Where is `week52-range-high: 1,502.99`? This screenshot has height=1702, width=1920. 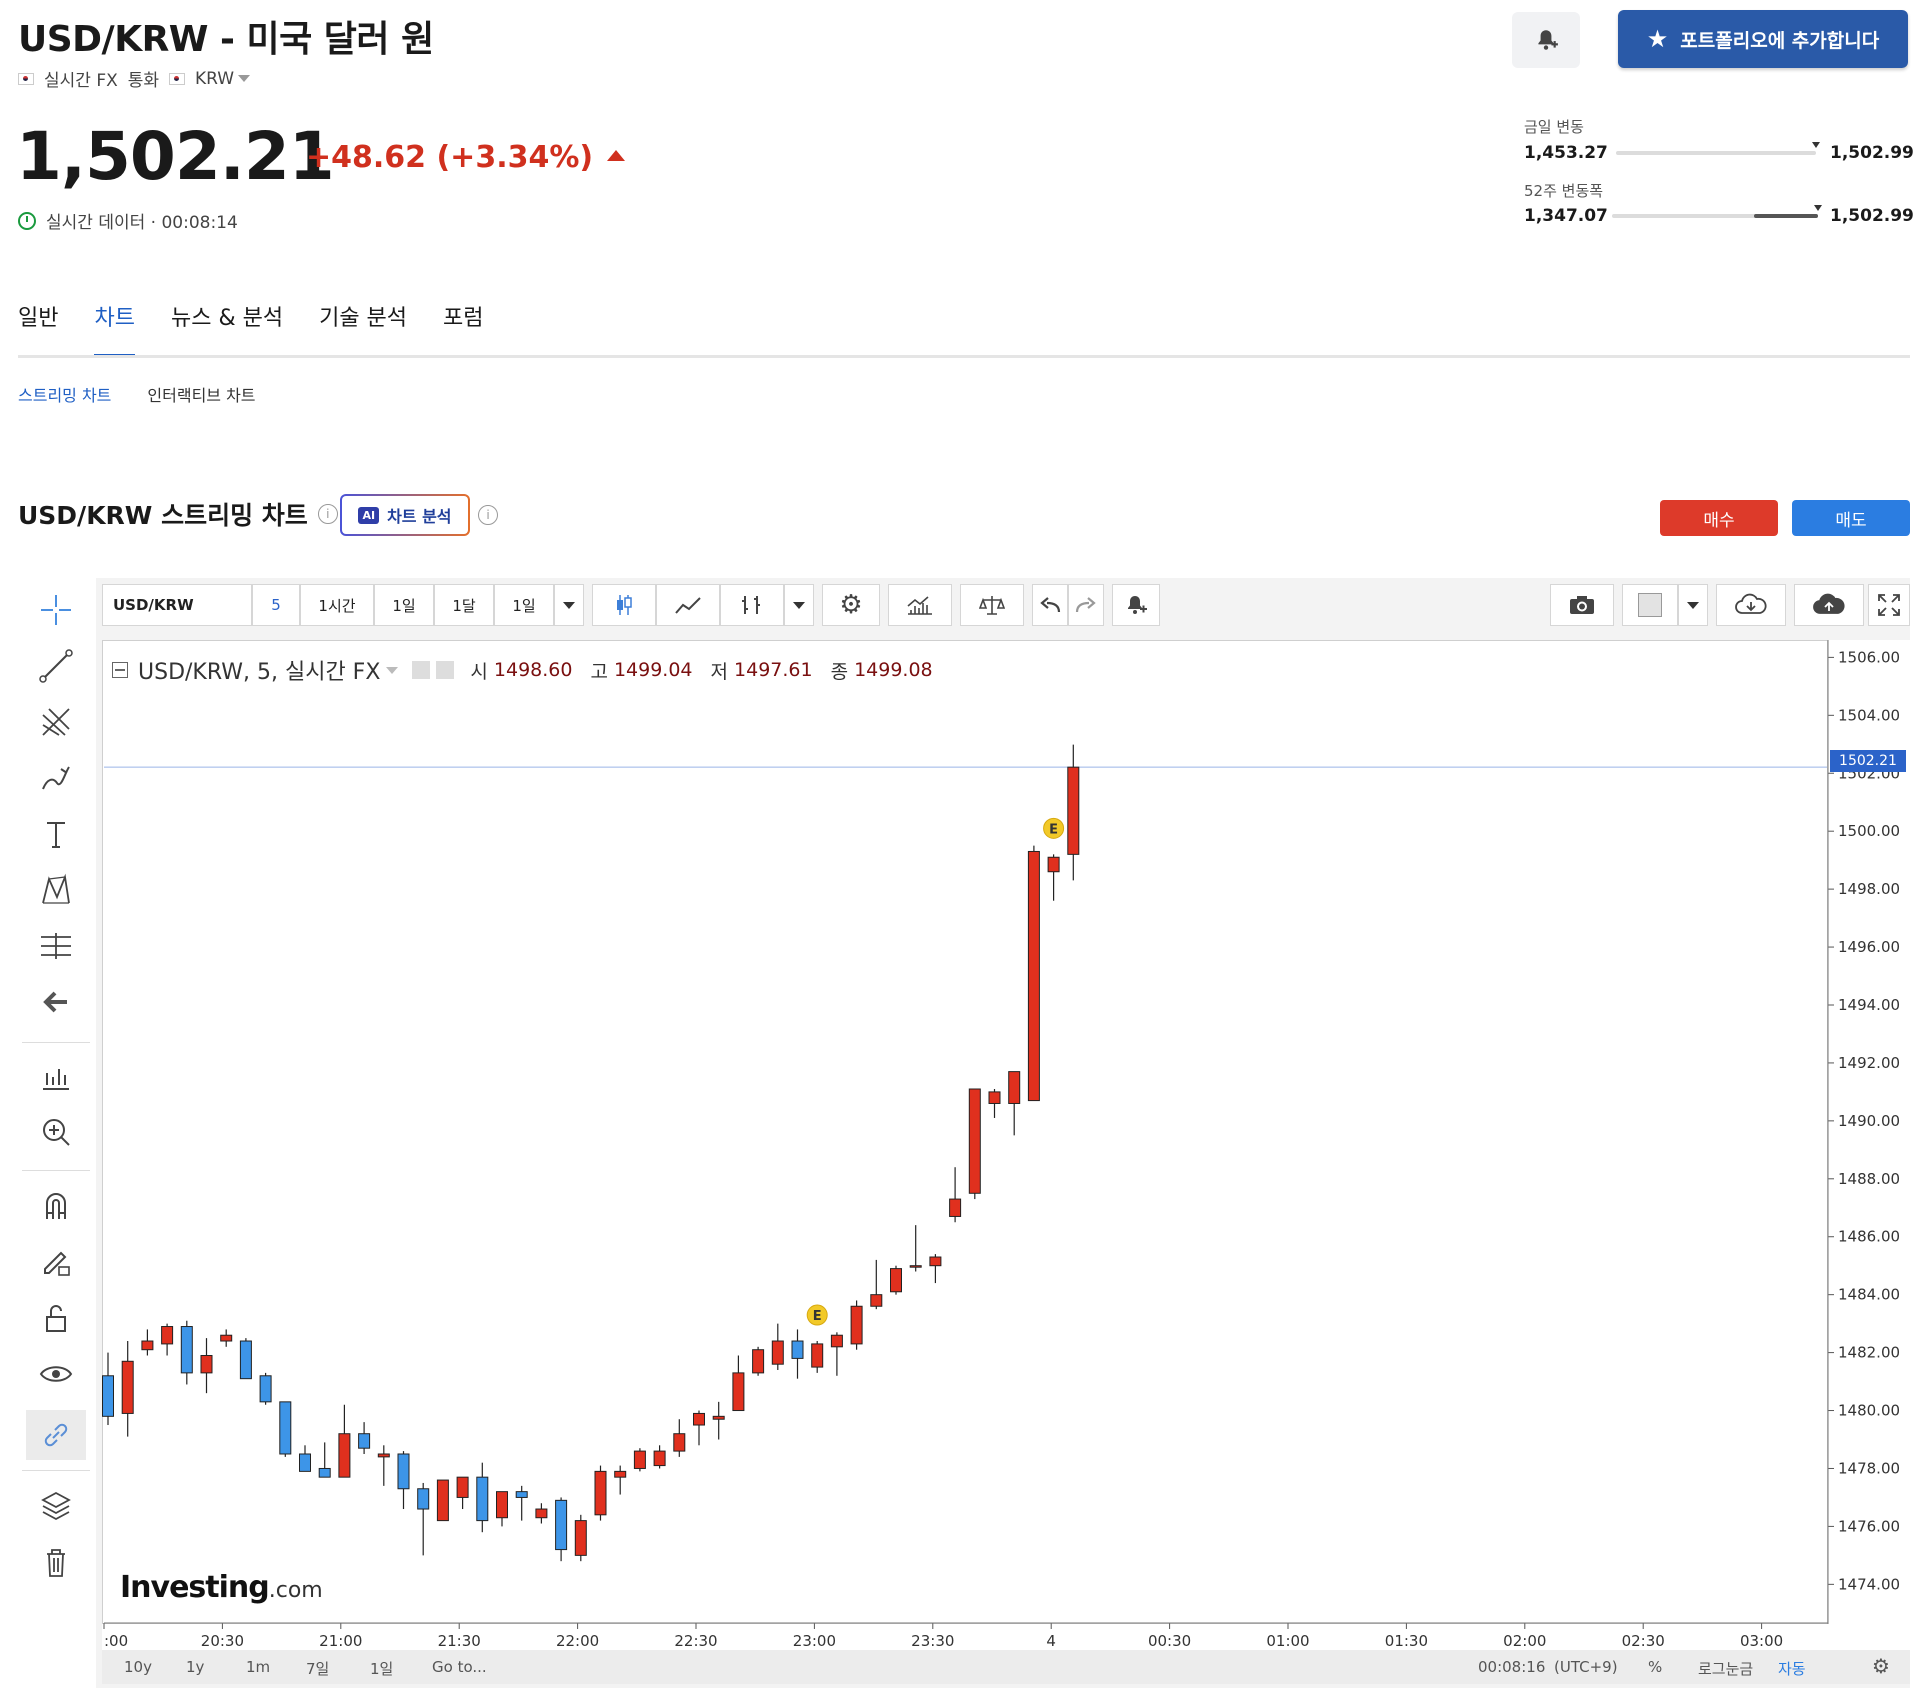 week52-range-high: 1,502.99 is located at coordinates (1872, 216).